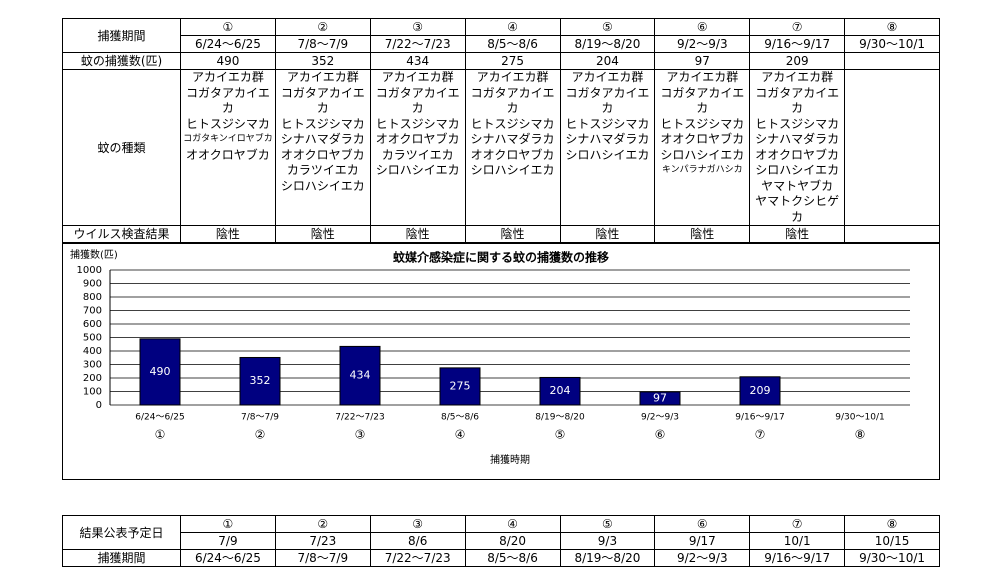 This screenshot has height=583, width=1000. What do you see at coordinates (228, 61) in the screenshot?
I see `count: 490` at bounding box center [228, 61].